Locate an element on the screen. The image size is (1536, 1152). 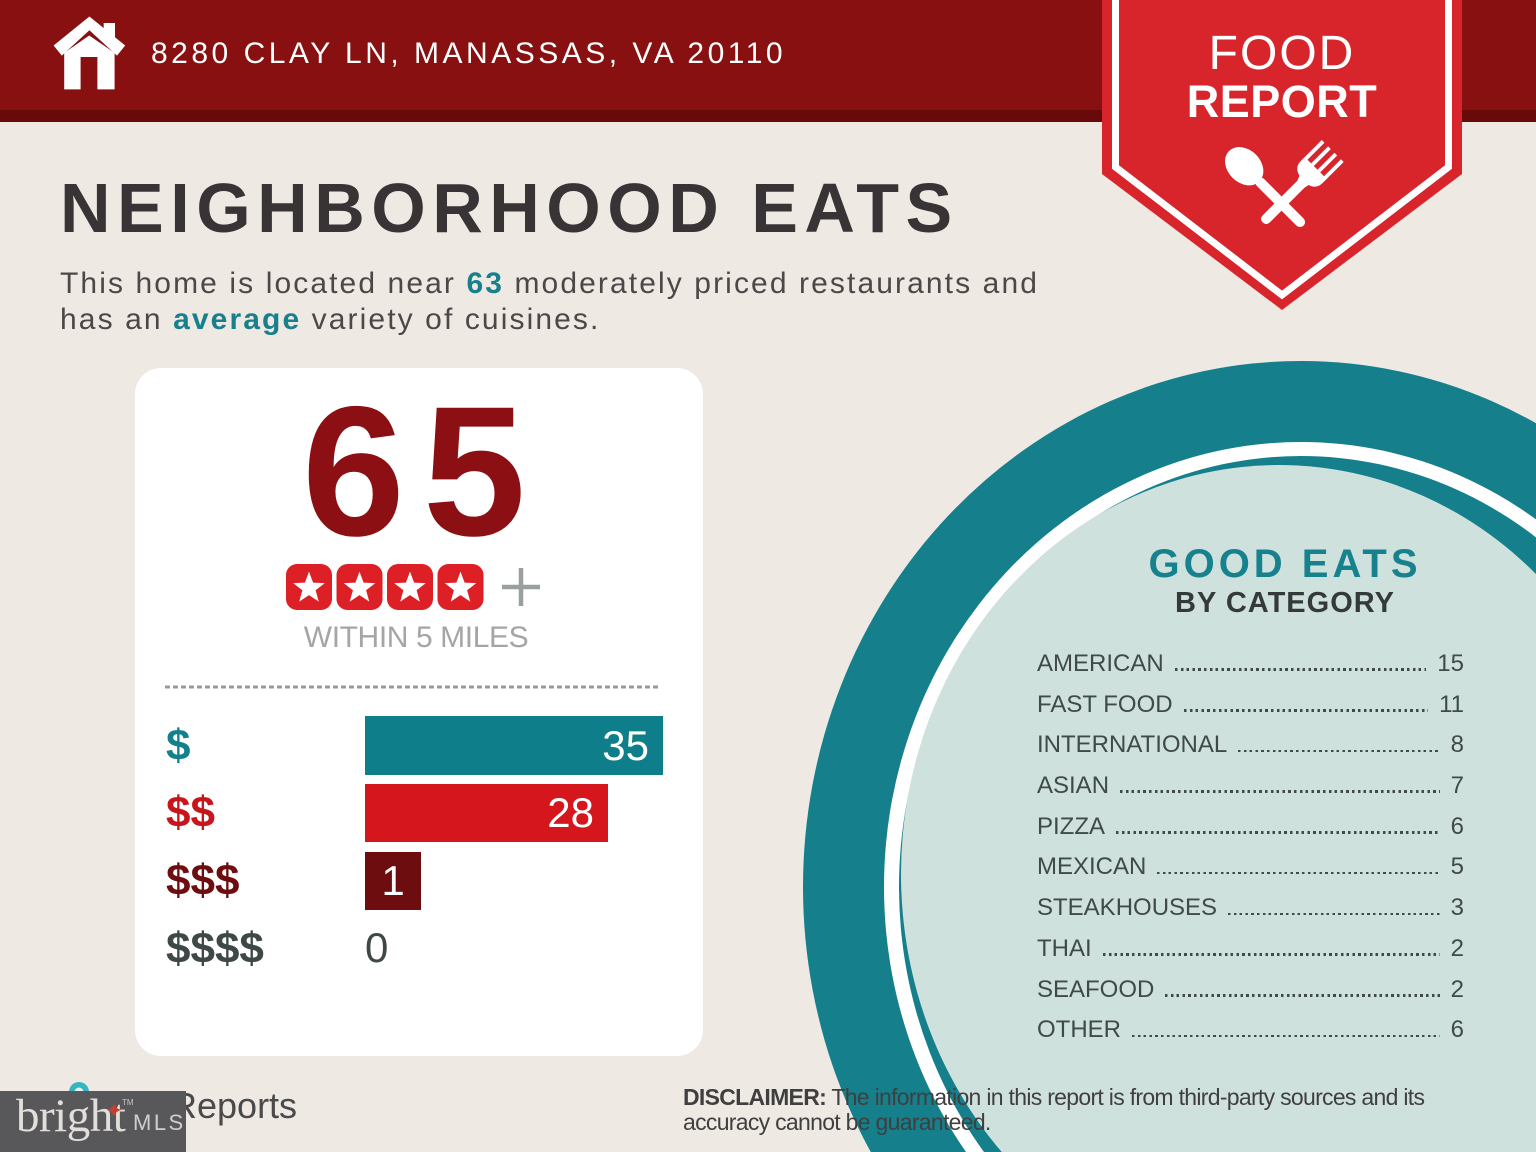
svg-text: FOOD is located at coordinates (1282, 53).